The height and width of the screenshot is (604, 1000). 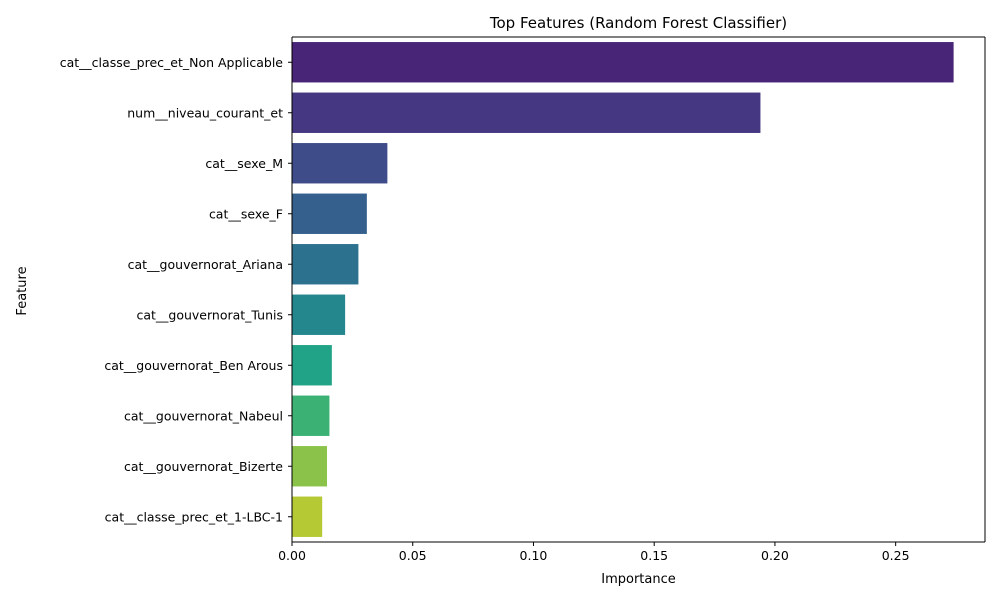 I want to click on y-tick-label: num__niveau_courant_et, so click(x=205, y=112).